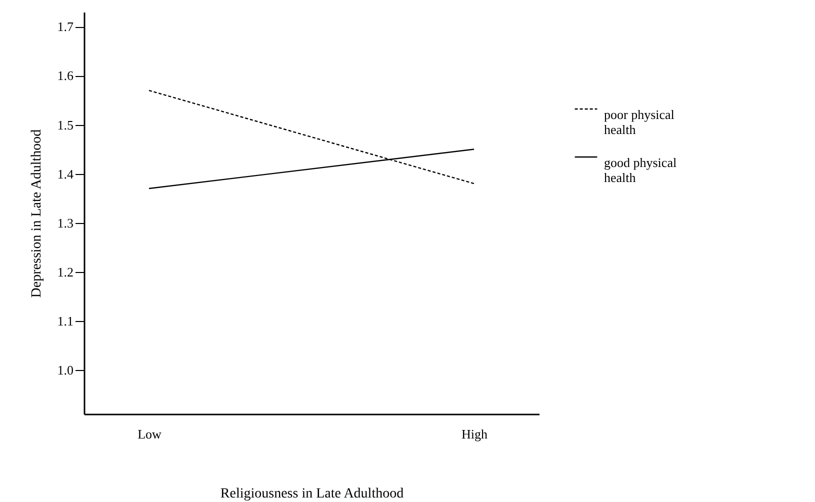 This screenshot has height=502, width=815. What do you see at coordinates (65, 272) in the screenshot?
I see `y-tick-label: 1.2` at bounding box center [65, 272].